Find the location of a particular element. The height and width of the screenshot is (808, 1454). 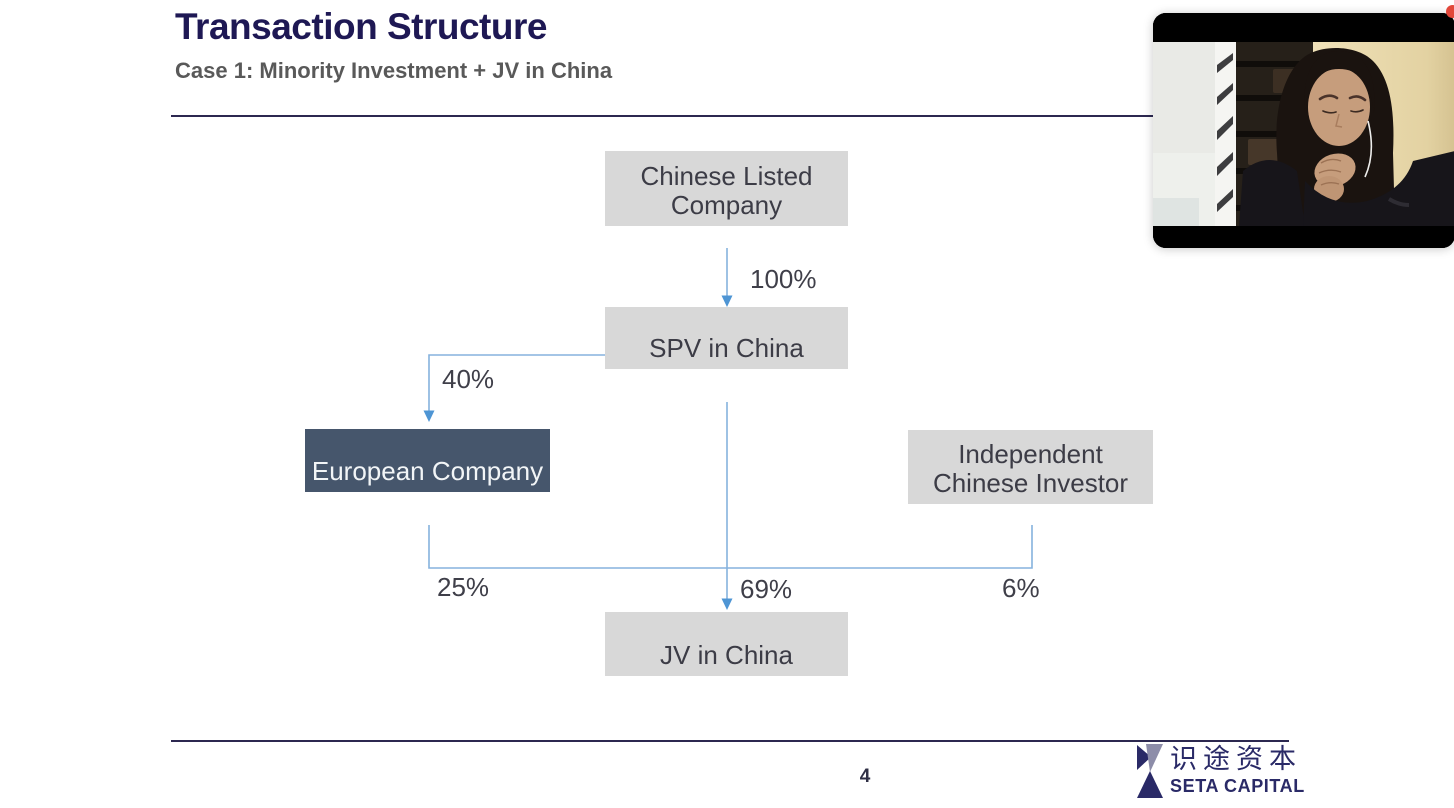

node-jv-in-china: JV in China is located at coordinates (726, 644).